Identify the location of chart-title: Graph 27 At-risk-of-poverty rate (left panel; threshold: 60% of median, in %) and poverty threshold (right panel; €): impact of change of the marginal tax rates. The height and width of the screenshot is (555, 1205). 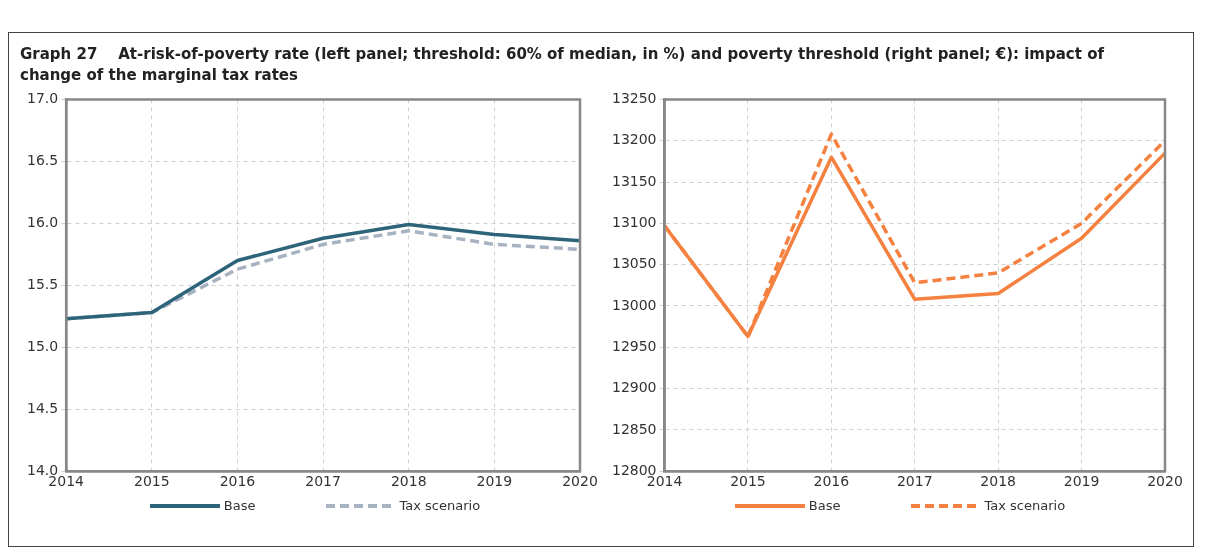
(563, 65).